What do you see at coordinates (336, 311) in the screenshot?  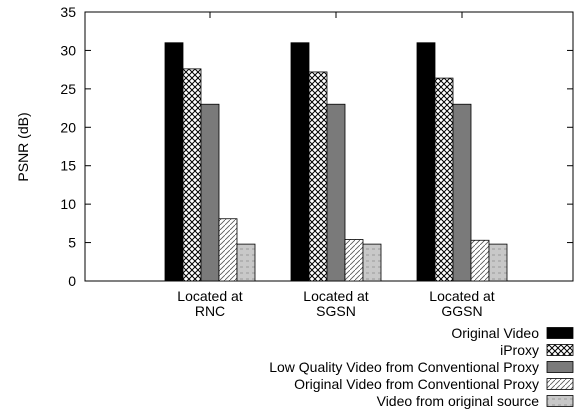 I see `x-tick-label: SGSN` at bounding box center [336, 311].